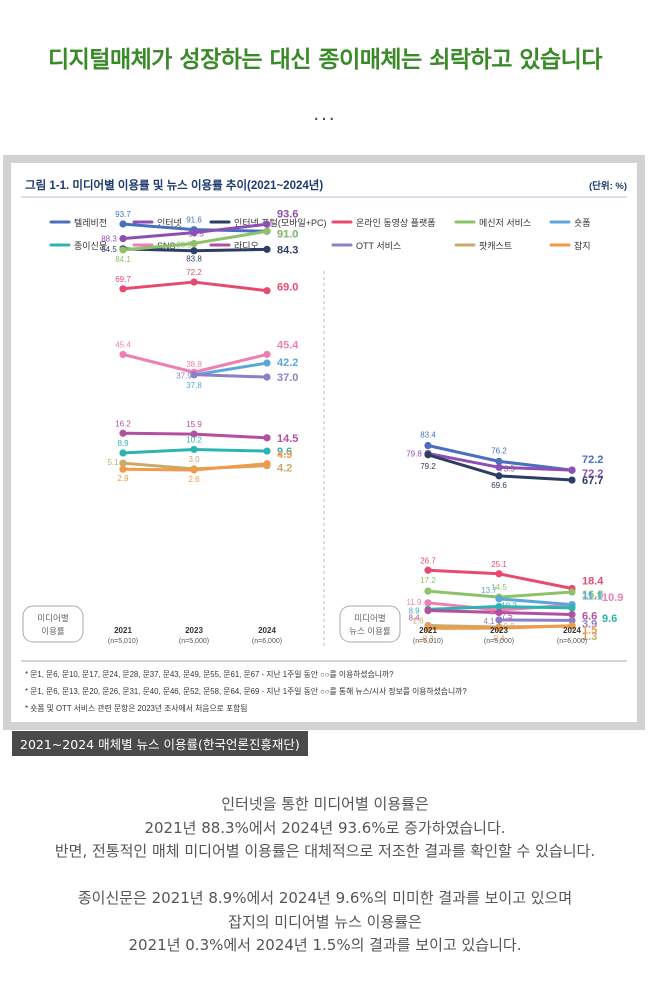 Image resolution: width=650 pixels, height=1000 pixels. I want to click on data-label: 88.3, so click(109, 239).